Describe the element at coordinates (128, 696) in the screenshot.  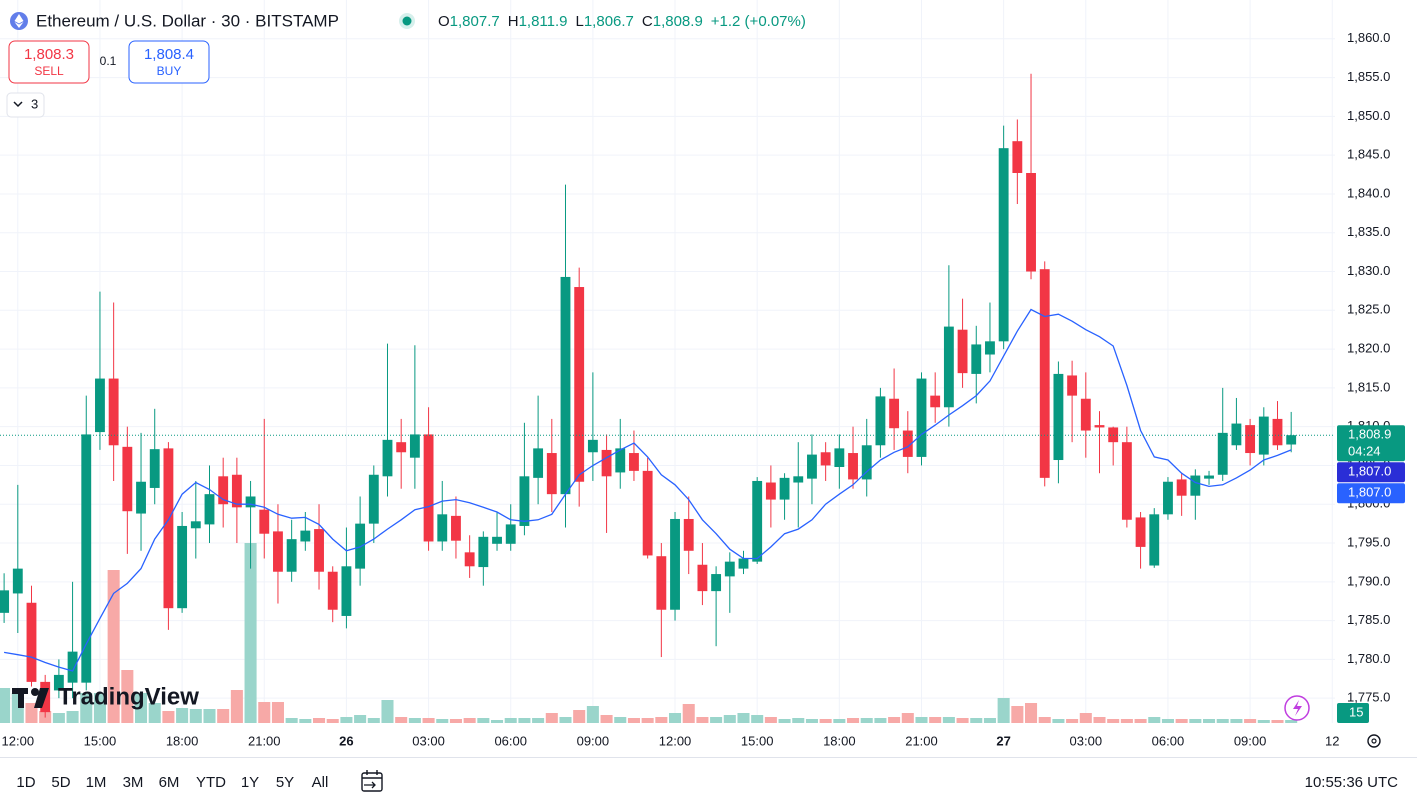
I see `logo-text: TradingView` at that location.